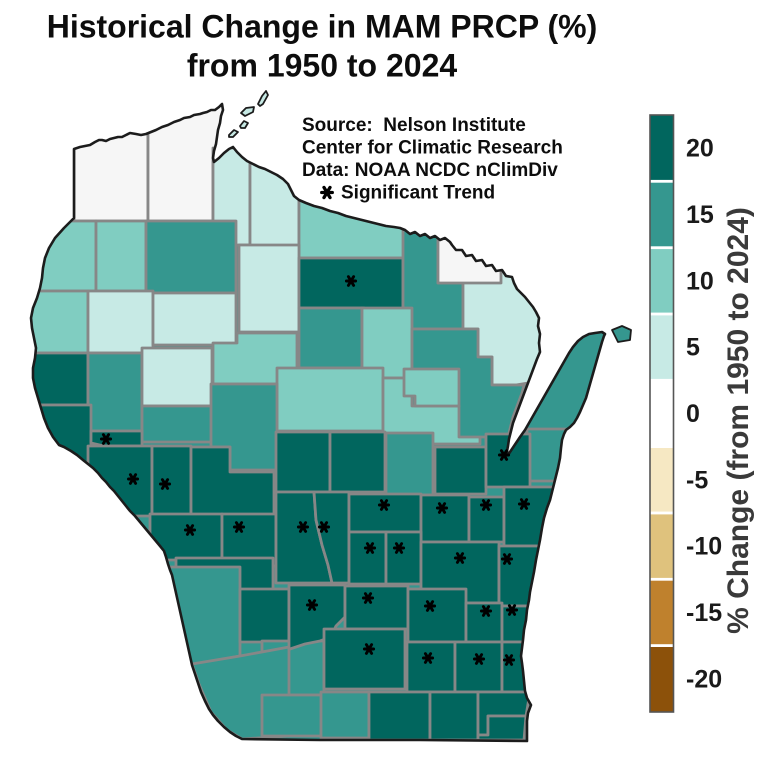 This screenshot has height=760, width=768. What do you see at coordinates (418, 193) in the screenshot?
I see `svg-text: Significant Trend` at bounding box center [418, 193].